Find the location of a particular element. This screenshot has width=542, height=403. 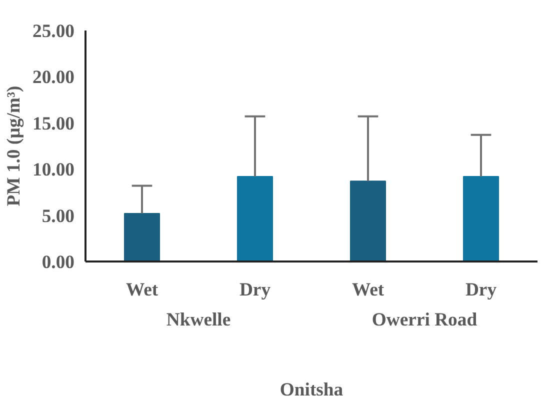

y-tick-label: 15.00 is located at coordinates (53, 123).